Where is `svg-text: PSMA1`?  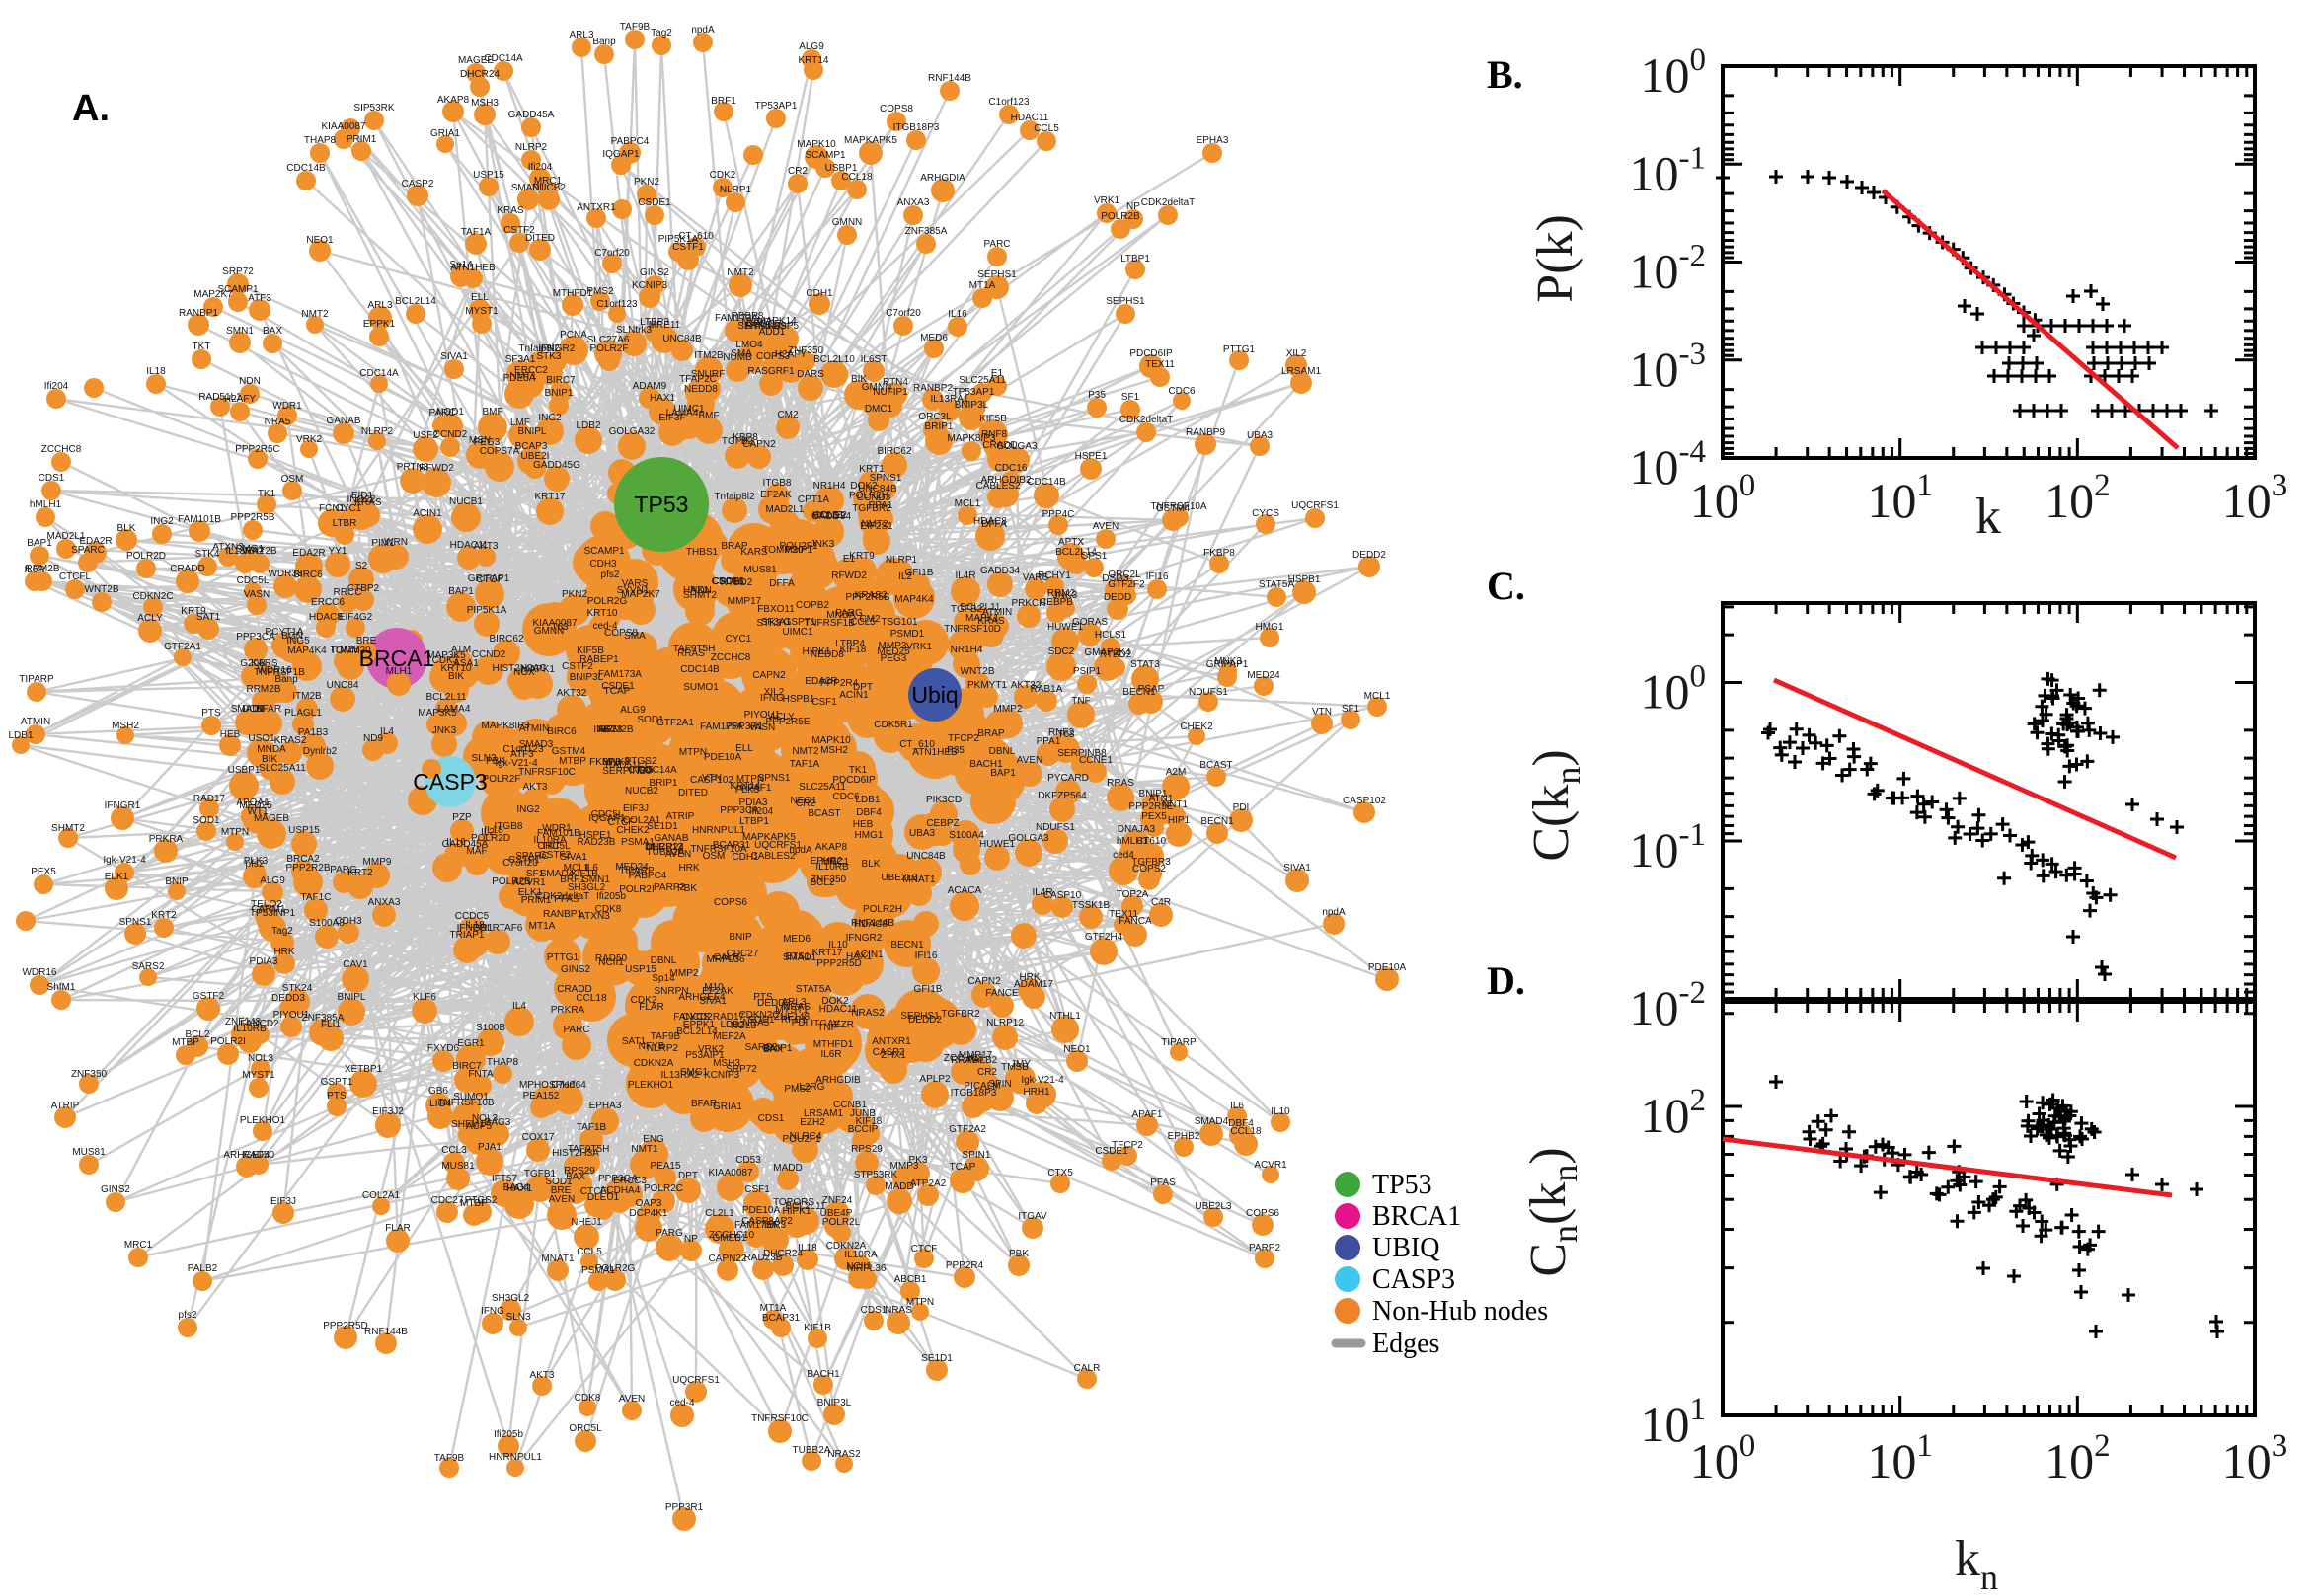
svg-text: PSMA1 is located at coordinates (638, 842).